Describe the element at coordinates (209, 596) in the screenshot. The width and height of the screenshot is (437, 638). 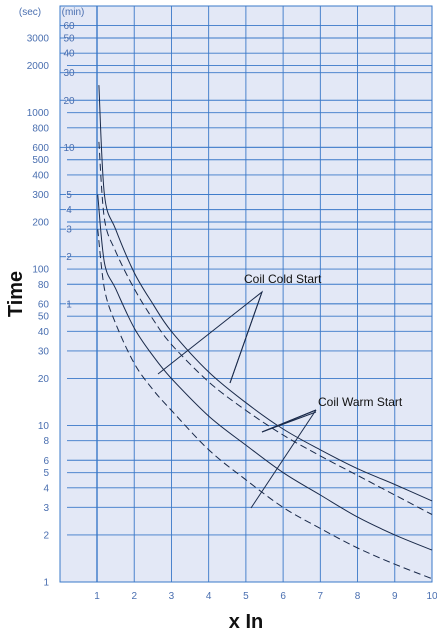
I see `x-tick-label: 4` at that location.